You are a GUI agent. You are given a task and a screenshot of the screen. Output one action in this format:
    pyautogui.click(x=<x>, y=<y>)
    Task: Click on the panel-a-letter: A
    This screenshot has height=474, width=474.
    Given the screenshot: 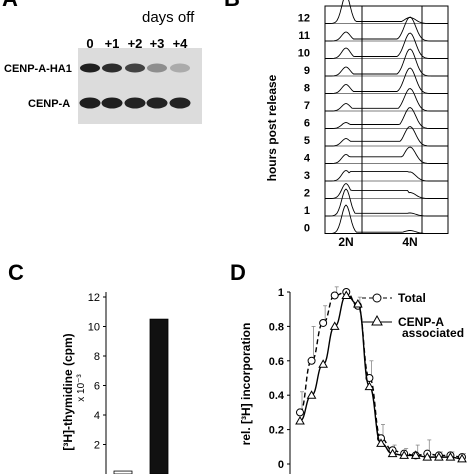 What is the action you would take?
    pyautogui.click(x=10, y=5)
    